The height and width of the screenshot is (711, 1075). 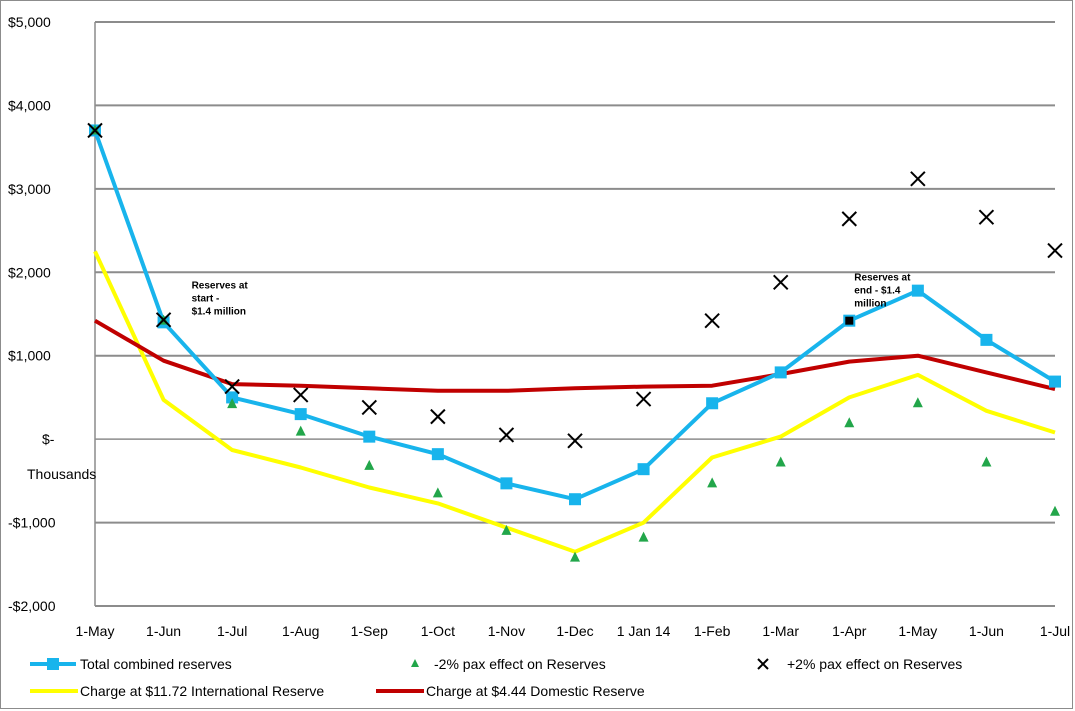 I want to click on legend-item: Total combined reserves, so click(x=131, y=664).